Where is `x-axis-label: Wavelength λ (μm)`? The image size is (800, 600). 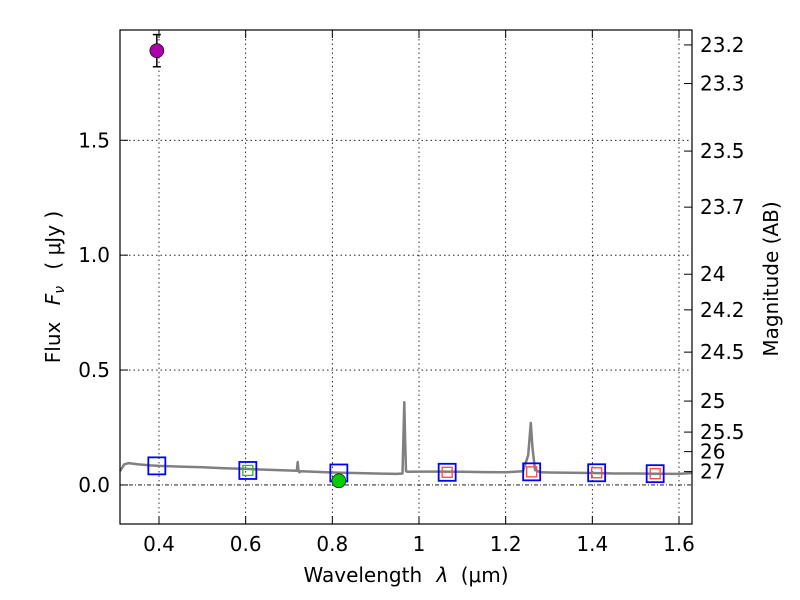 x-axis-label: Wavelength λ (μm) is located at coordinates (405, 575).